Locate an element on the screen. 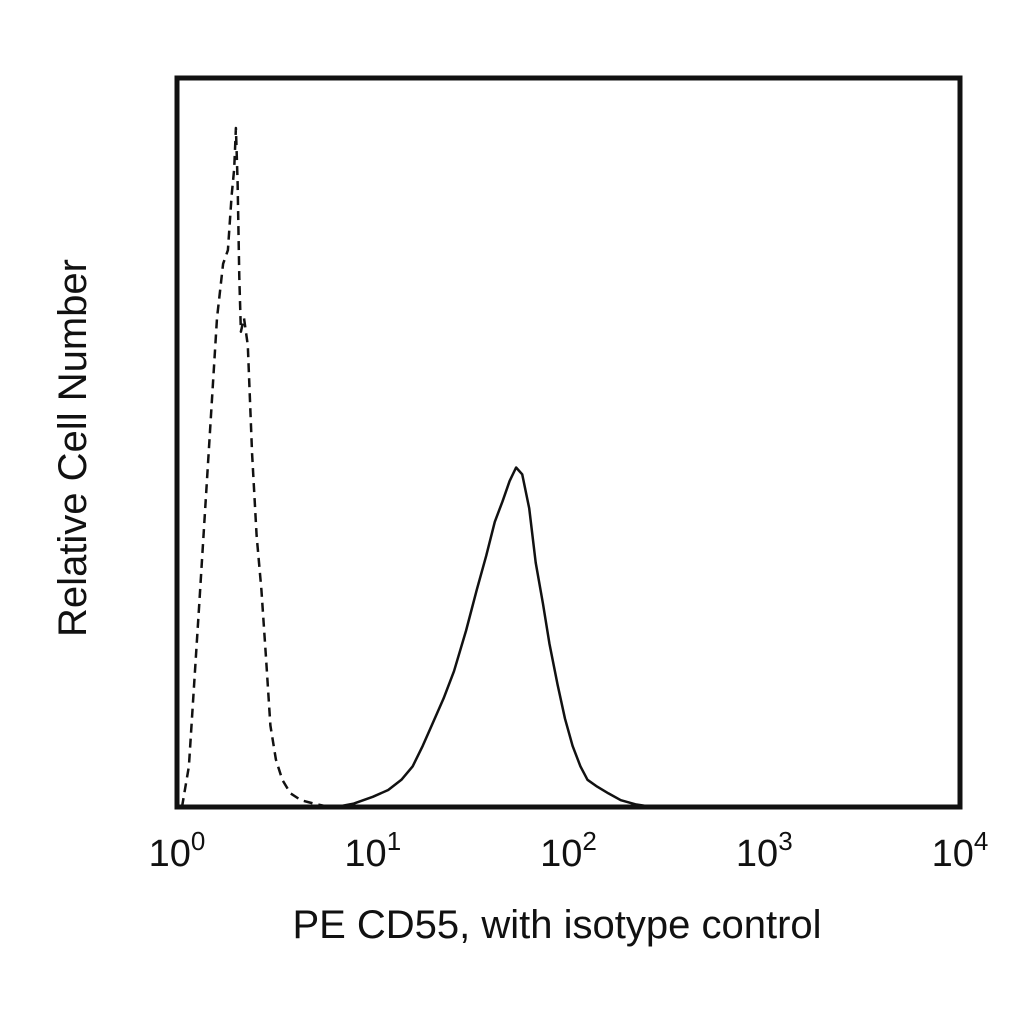 The width and height of the screenshot is (1024, 1024). x-tick-label: 10¹ is located at coordinates (372, 850).